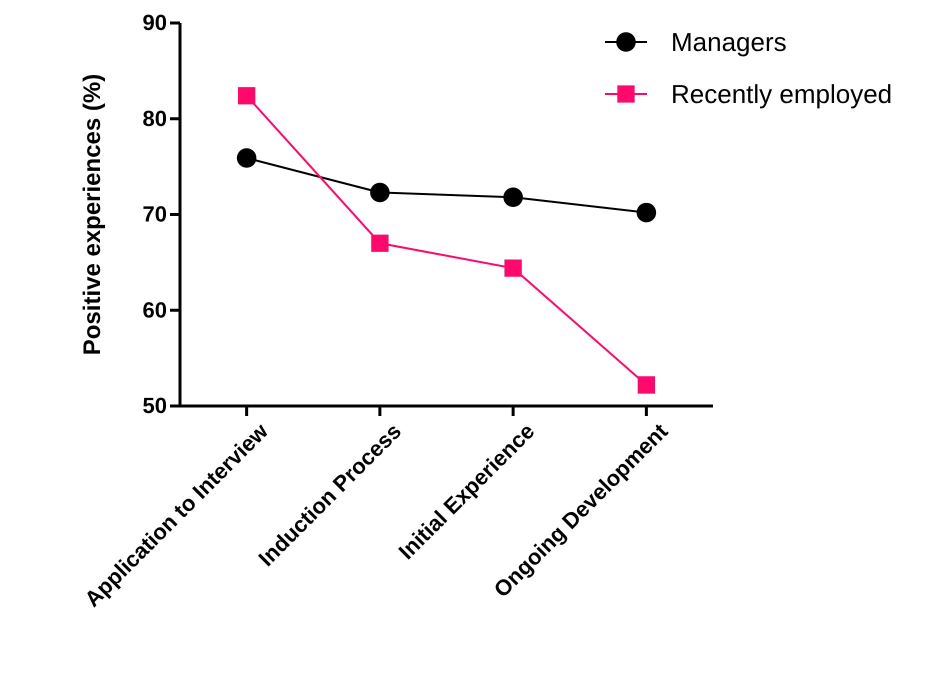 Image resolution: width=936 pixels, height=673 pixels. Describe the element at coordinates (154, 214) in the screenshot. I see `y-tick-label: 70` at that location.